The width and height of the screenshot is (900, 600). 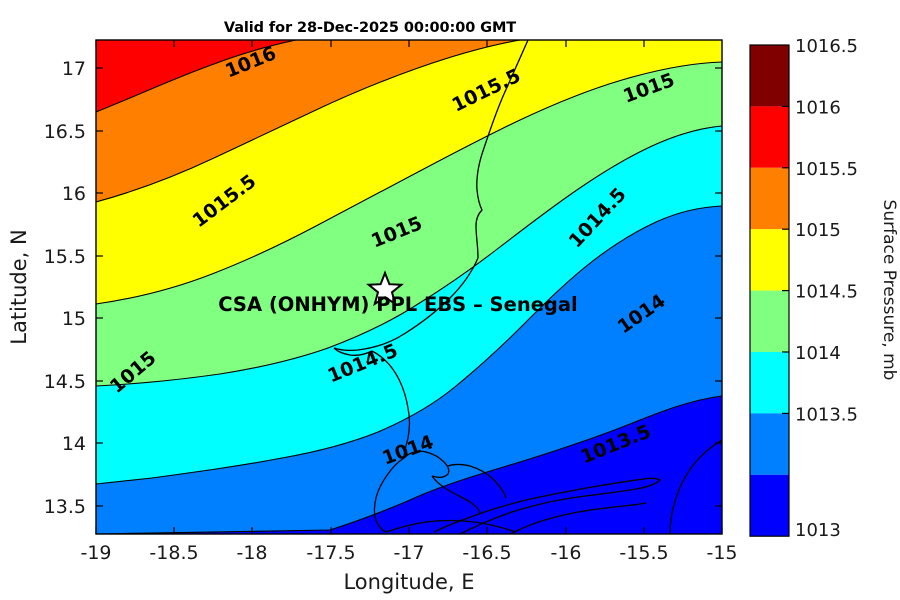 I want to click on y-tick-label: 14, so click(x=74, y=444).